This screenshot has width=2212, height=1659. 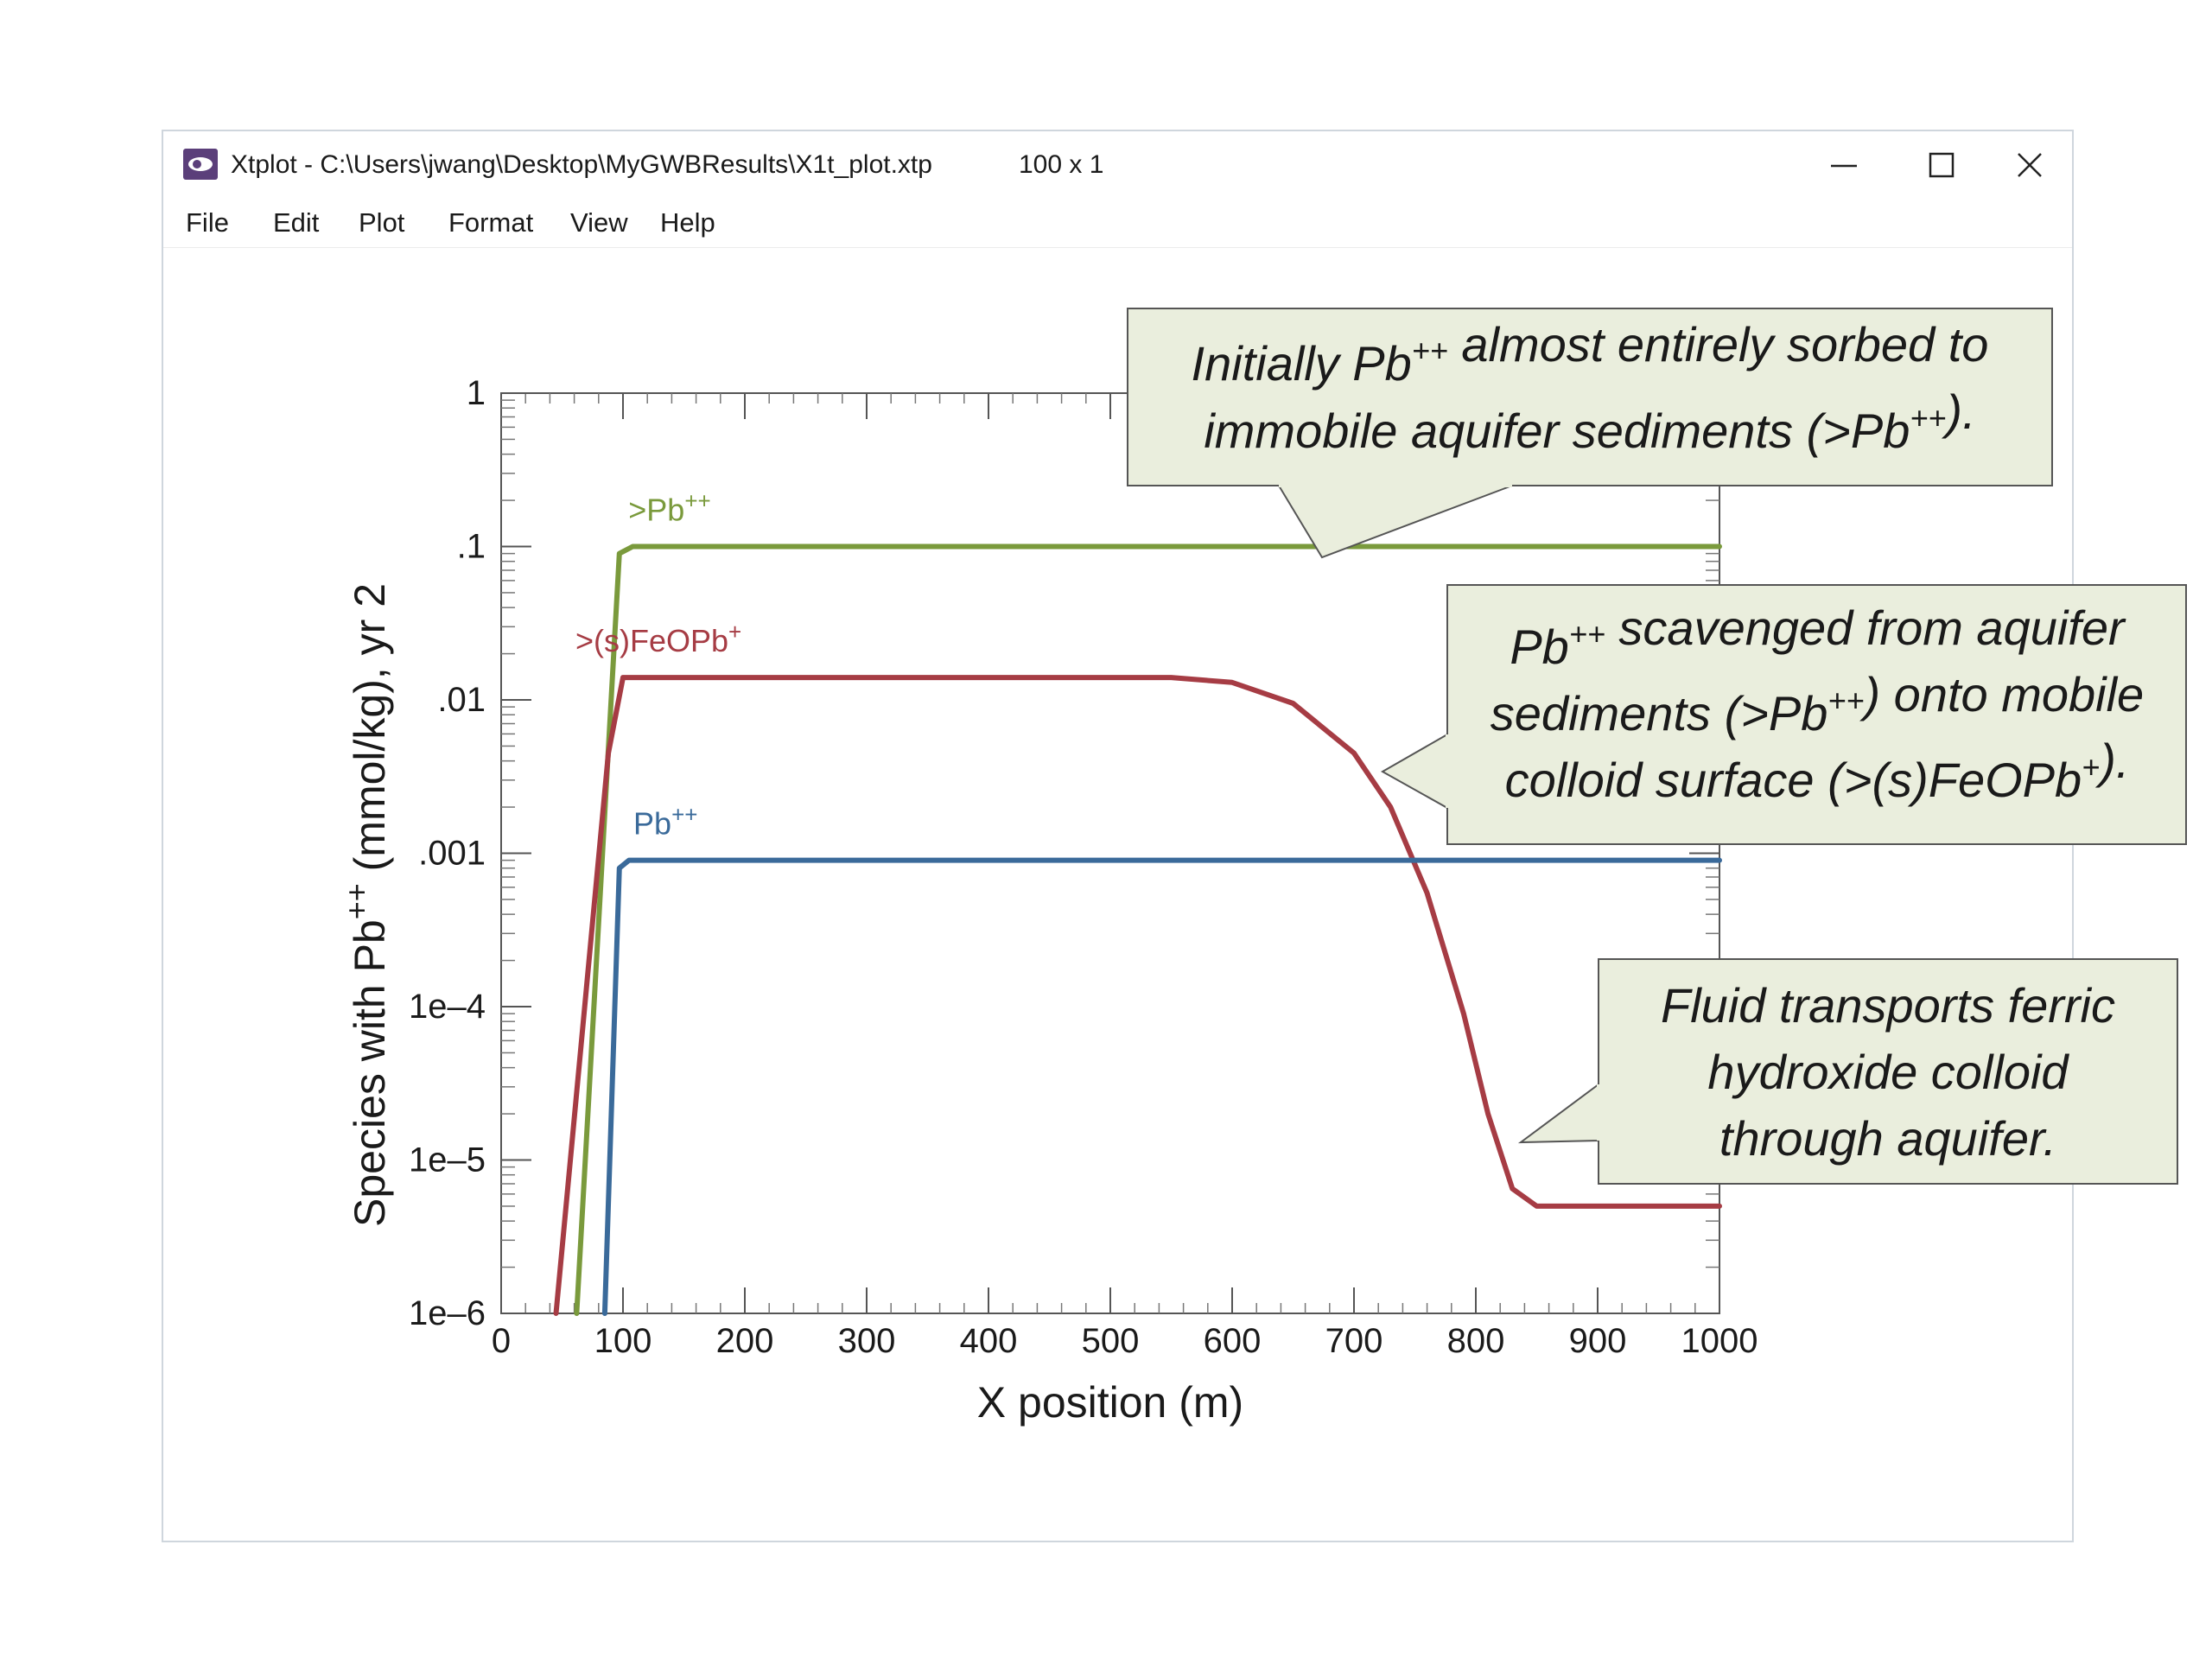 I want to click on x-tick-label: 300, so click(x=867, y=1341).